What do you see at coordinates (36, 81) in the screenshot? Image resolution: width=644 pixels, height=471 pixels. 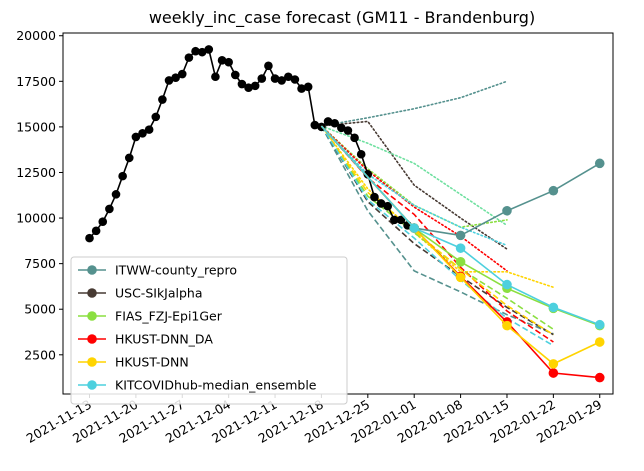 I see `y-tick-label: 17500` at bounding box center [36, 81].